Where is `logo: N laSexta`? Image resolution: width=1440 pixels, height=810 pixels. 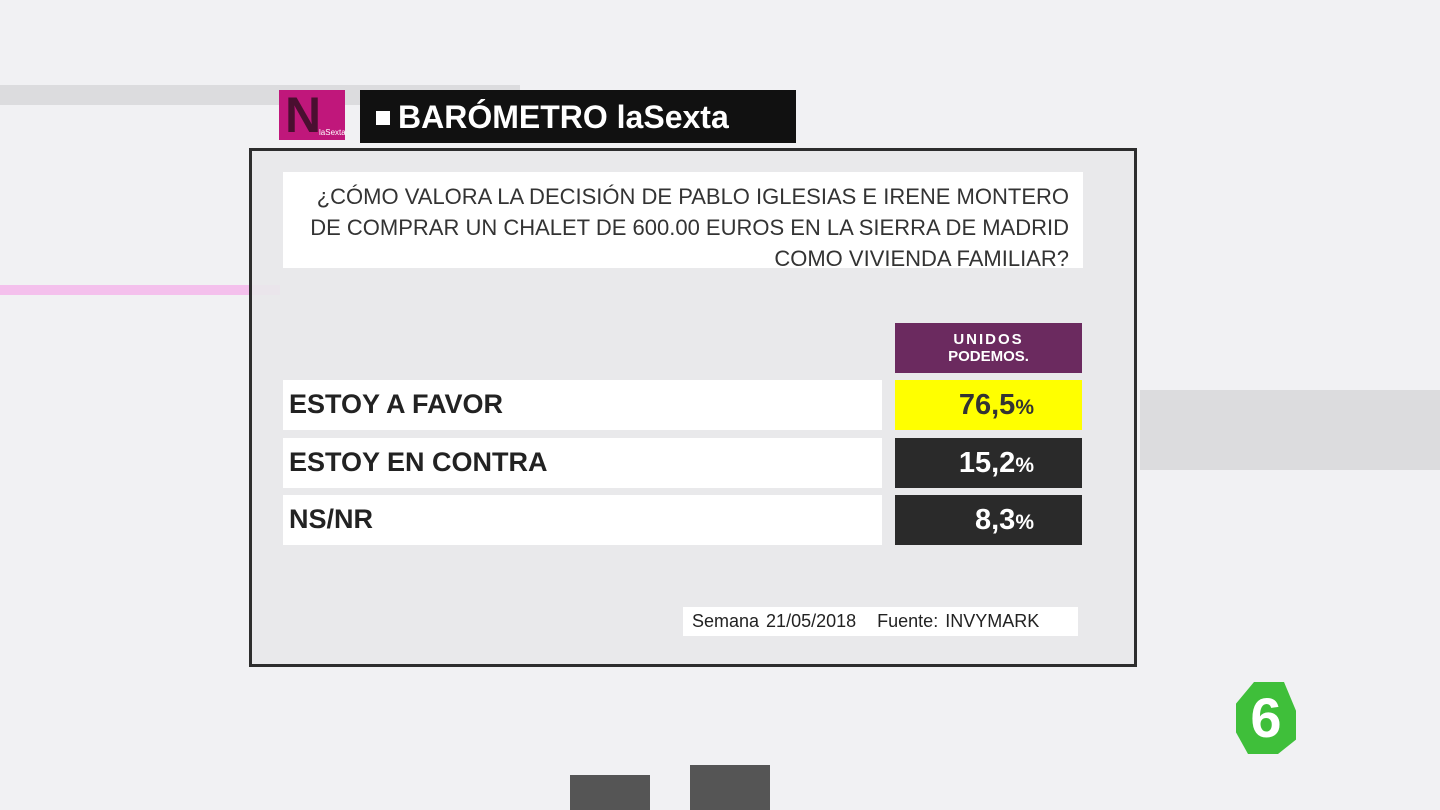 logo: N laSexta is located at coordinates (312, 115).